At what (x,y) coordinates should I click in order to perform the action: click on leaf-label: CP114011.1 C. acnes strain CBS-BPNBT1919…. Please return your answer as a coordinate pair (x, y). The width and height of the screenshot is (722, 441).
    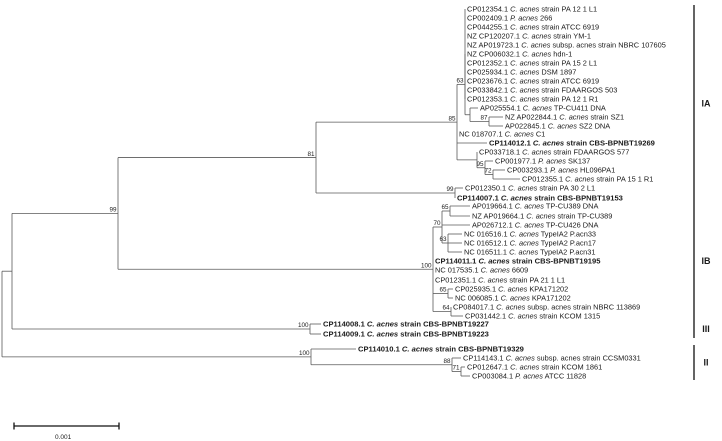
    Looking at the image, I should click on (518, 261).